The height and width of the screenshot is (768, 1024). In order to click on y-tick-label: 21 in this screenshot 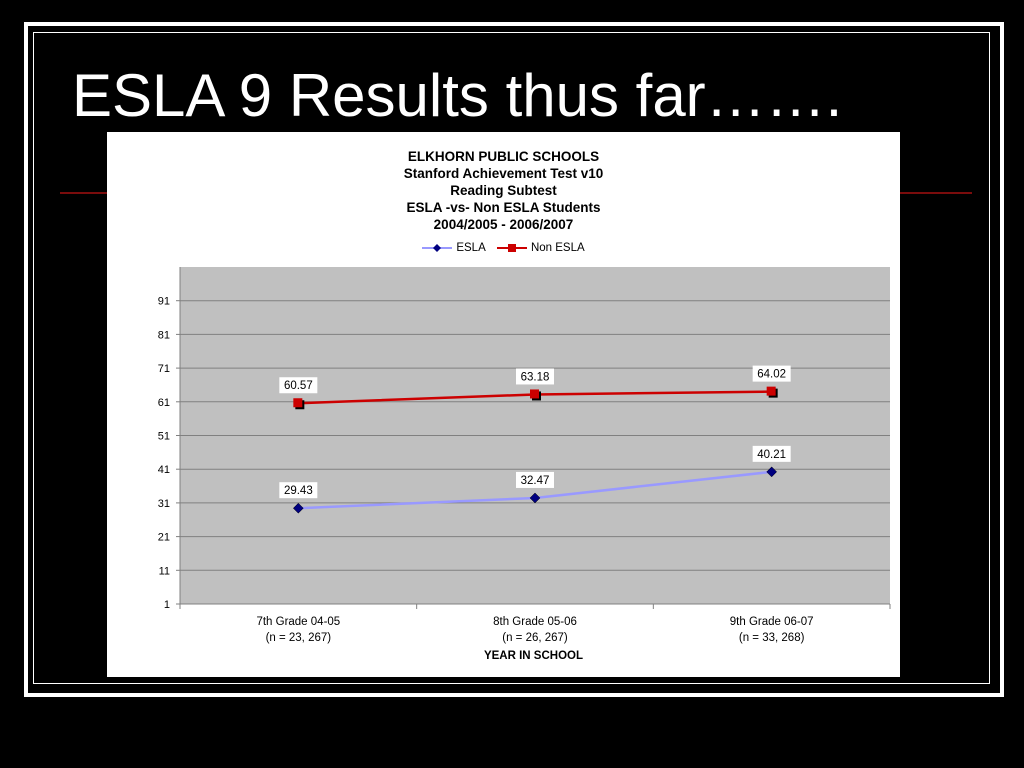, I will do `click(164, 538)`.